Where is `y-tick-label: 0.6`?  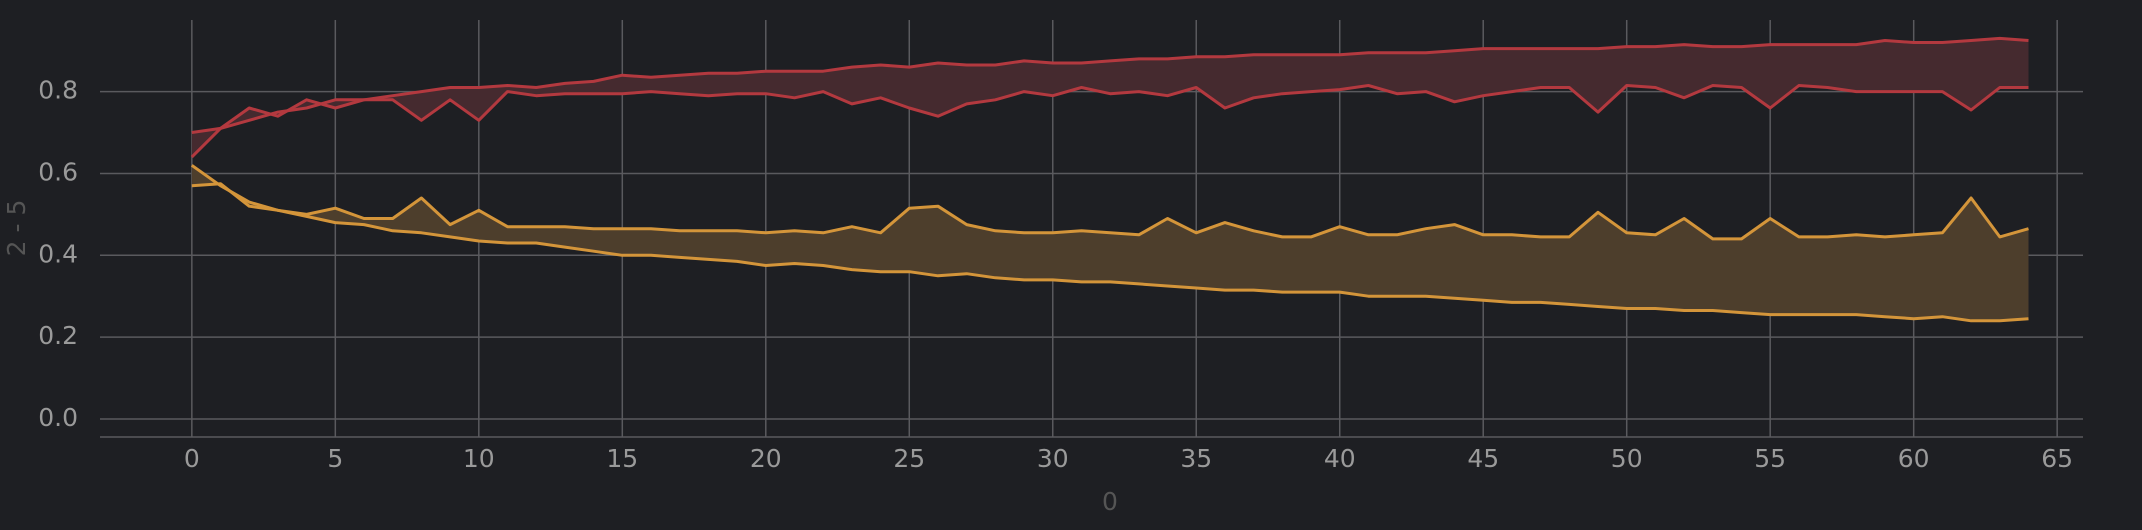
y-tick-label: 0.6 is located at coordinates (58, 171).